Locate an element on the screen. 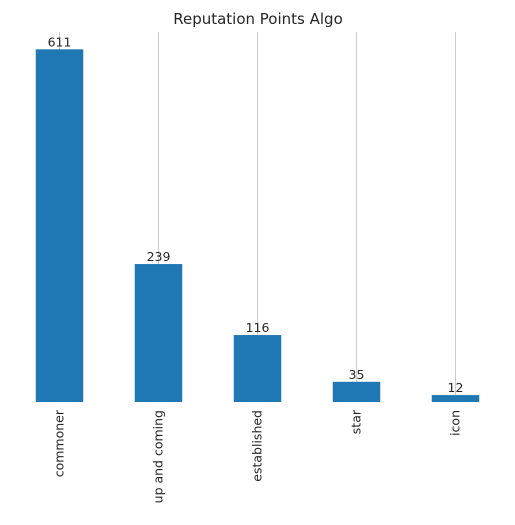 The image size is (515, 525). x-tick-label-layer: commoner up and coming established star icon is located at coordinates (257, 456).